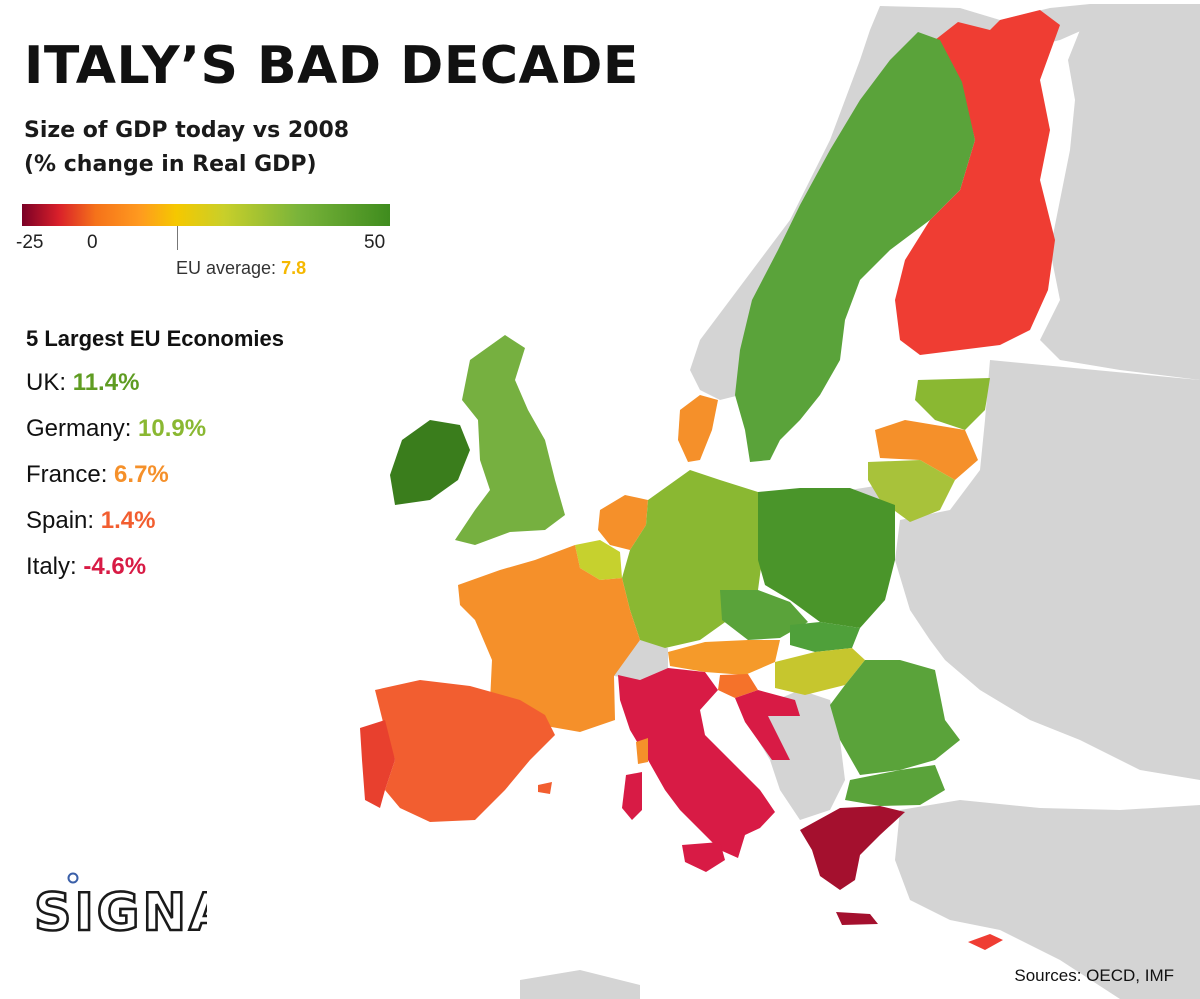  What do you see at coordinates (170, 164) in the screenshot?
I see `subtitle-line-2: (% change in Real GDP)` at bounding box center [170, 164].